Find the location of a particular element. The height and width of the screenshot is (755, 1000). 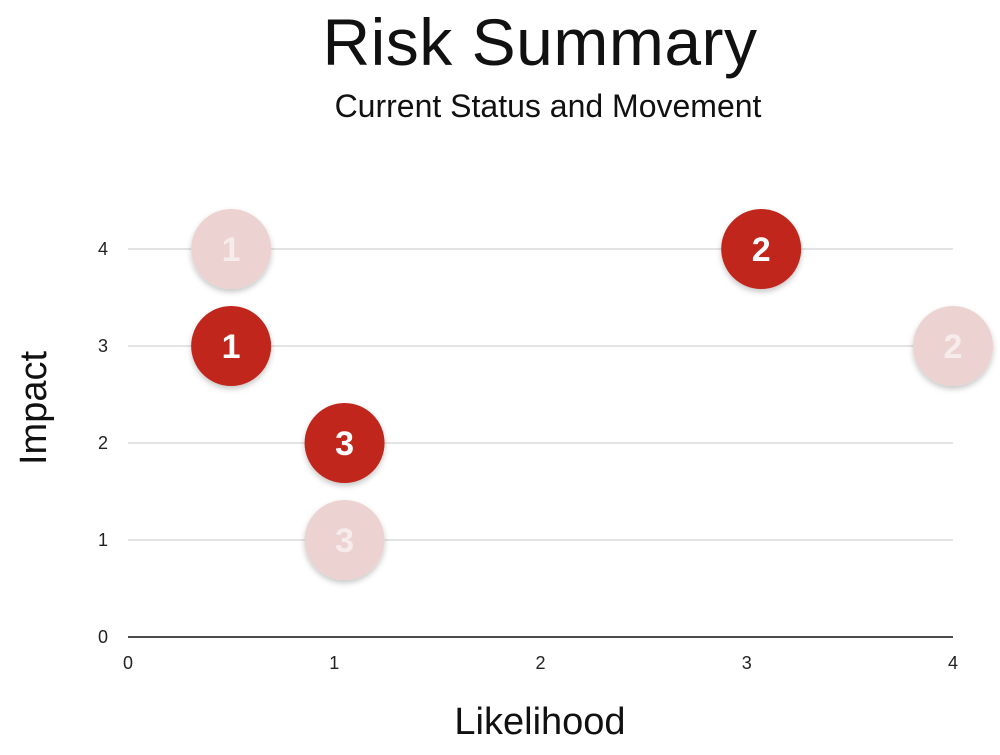

data-point-0-2: 2 is located at coordinates (953, 346).